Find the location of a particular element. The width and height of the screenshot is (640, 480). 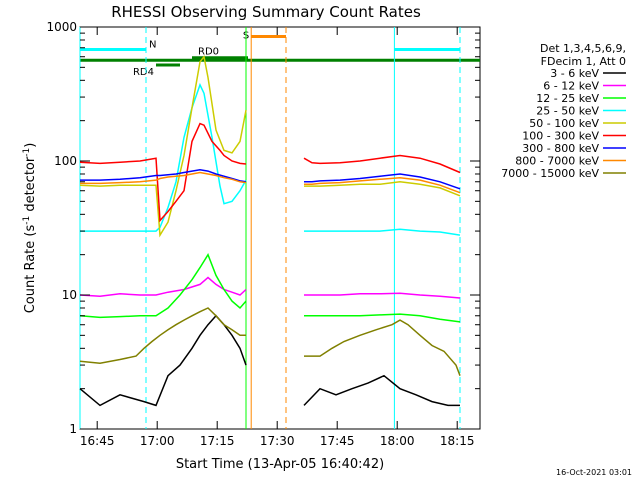

legend-label-5: 100 - 300 keV is located at coordinates (560, 136).